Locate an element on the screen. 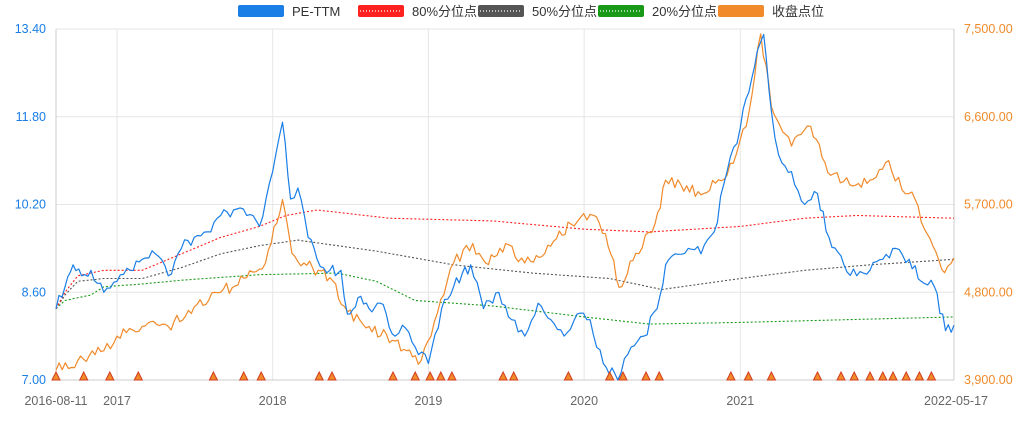  legend-label: 收盘点位 is located at coordinates (798, 11).